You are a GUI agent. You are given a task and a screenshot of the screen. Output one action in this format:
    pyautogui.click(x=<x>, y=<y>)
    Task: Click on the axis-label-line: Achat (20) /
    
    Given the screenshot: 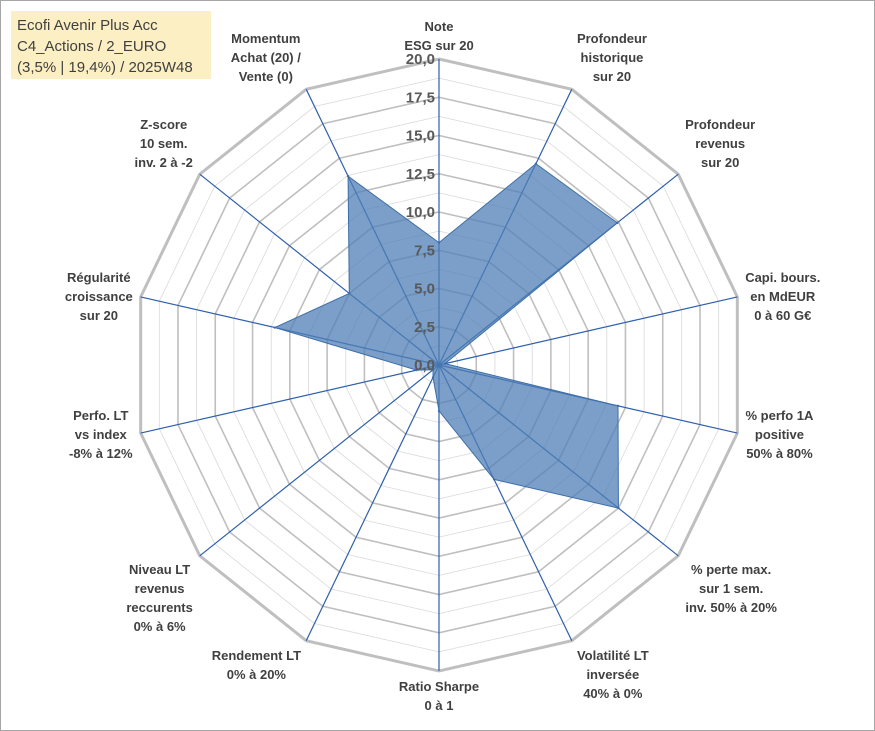 What is the action you would take?
    pyautogui.click(x=266, y=57)
    